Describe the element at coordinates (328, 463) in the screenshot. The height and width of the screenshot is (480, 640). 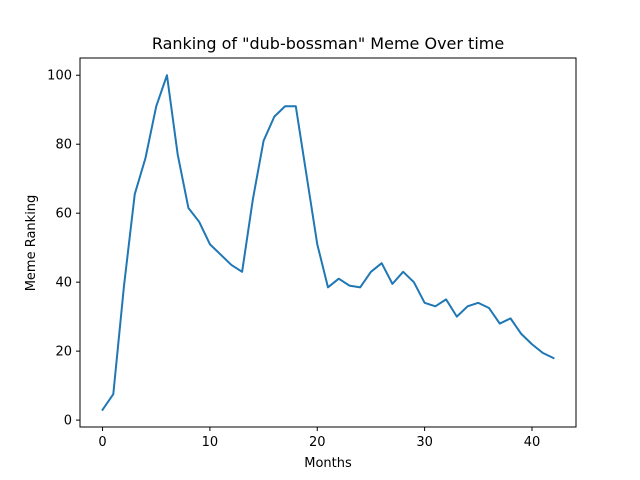
I see `x-axis-label: Months` at that location.